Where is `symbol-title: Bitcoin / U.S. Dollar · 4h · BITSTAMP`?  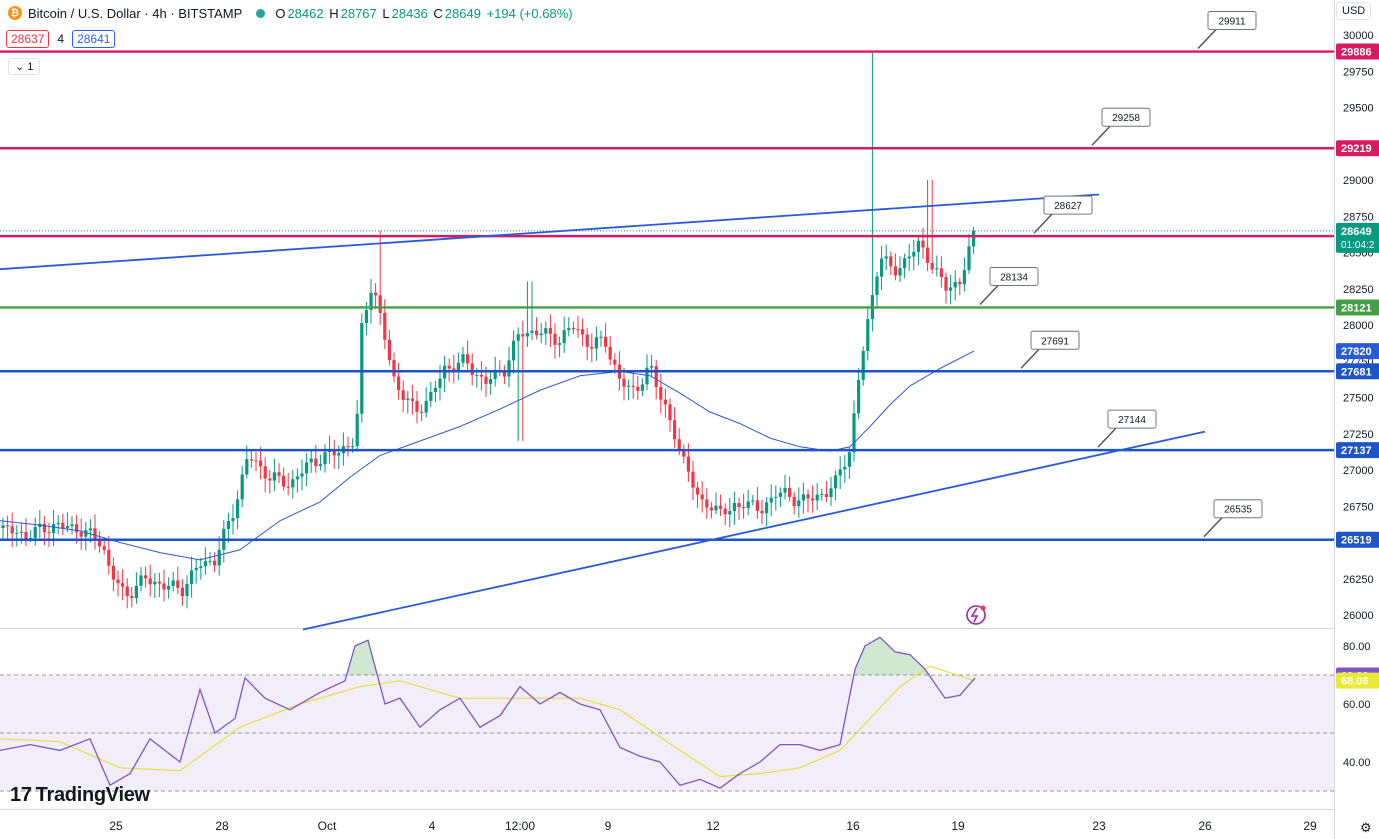
symbol-title: Bitcoin / U.S. Dollar · 4h · BITSTAMP is located at coordinates (135, 13).